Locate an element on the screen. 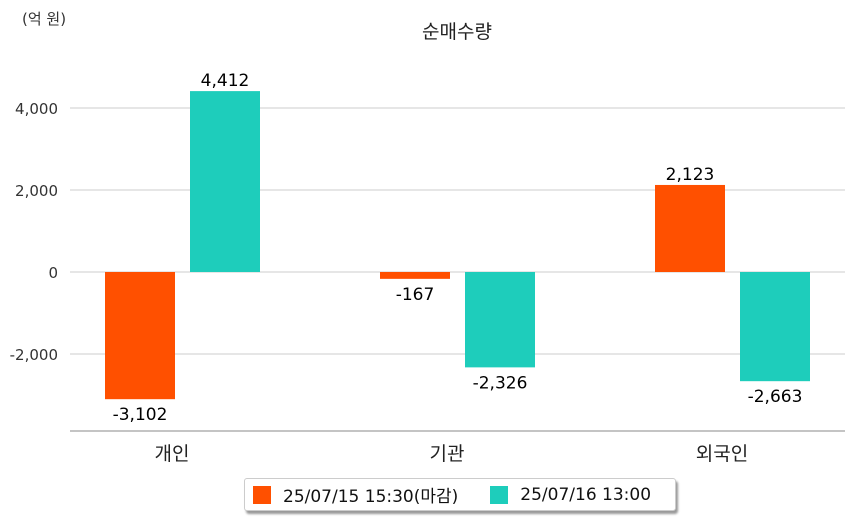  legend-label: 25/07/15 15:30(마감) is located at coordinates (371, 497).